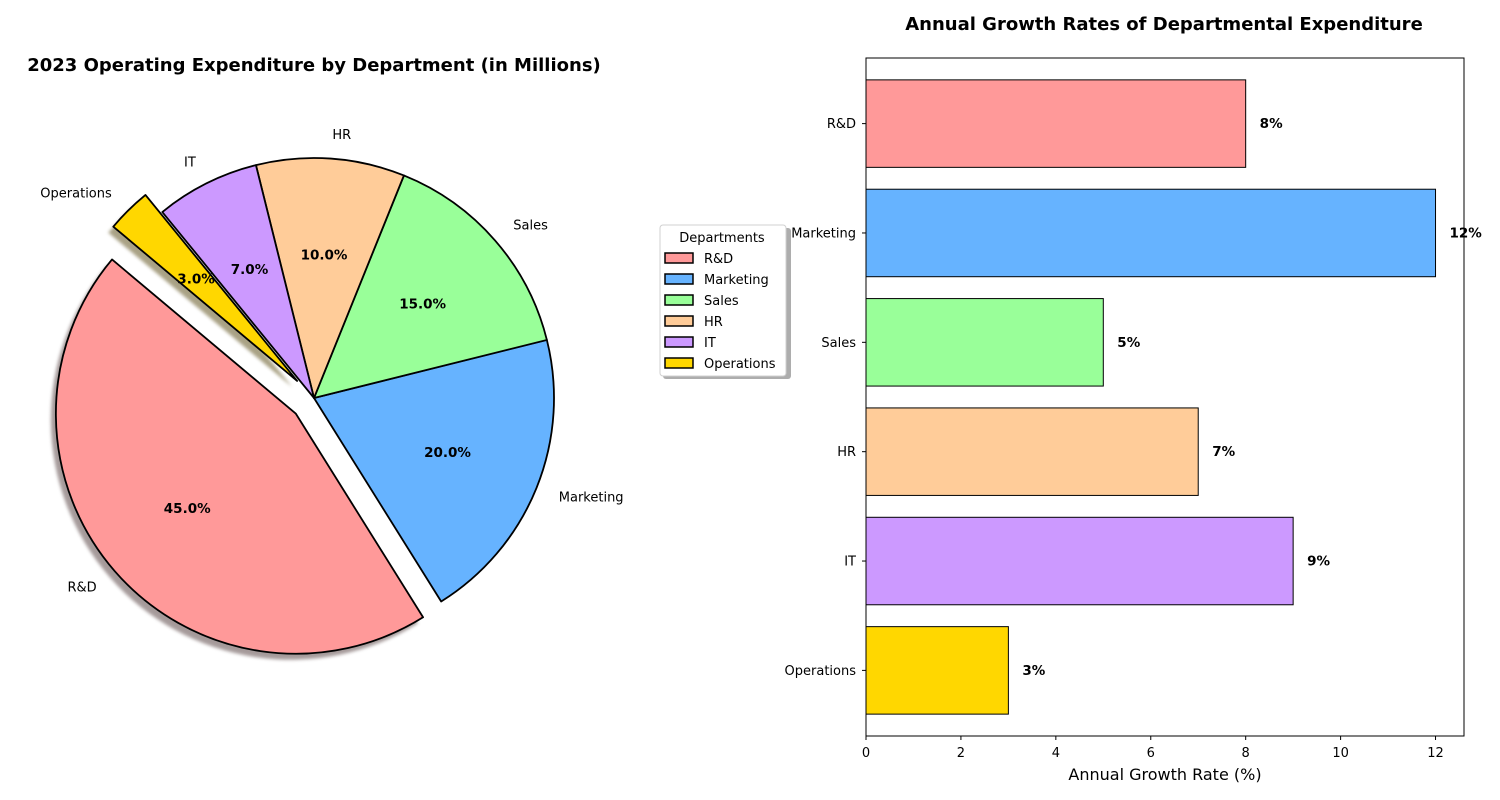 This screenshot has height=800, width=1500. Describe the element at coordinates (722, 238) in the screenshot. I see `legend-title: Departments` at that location.